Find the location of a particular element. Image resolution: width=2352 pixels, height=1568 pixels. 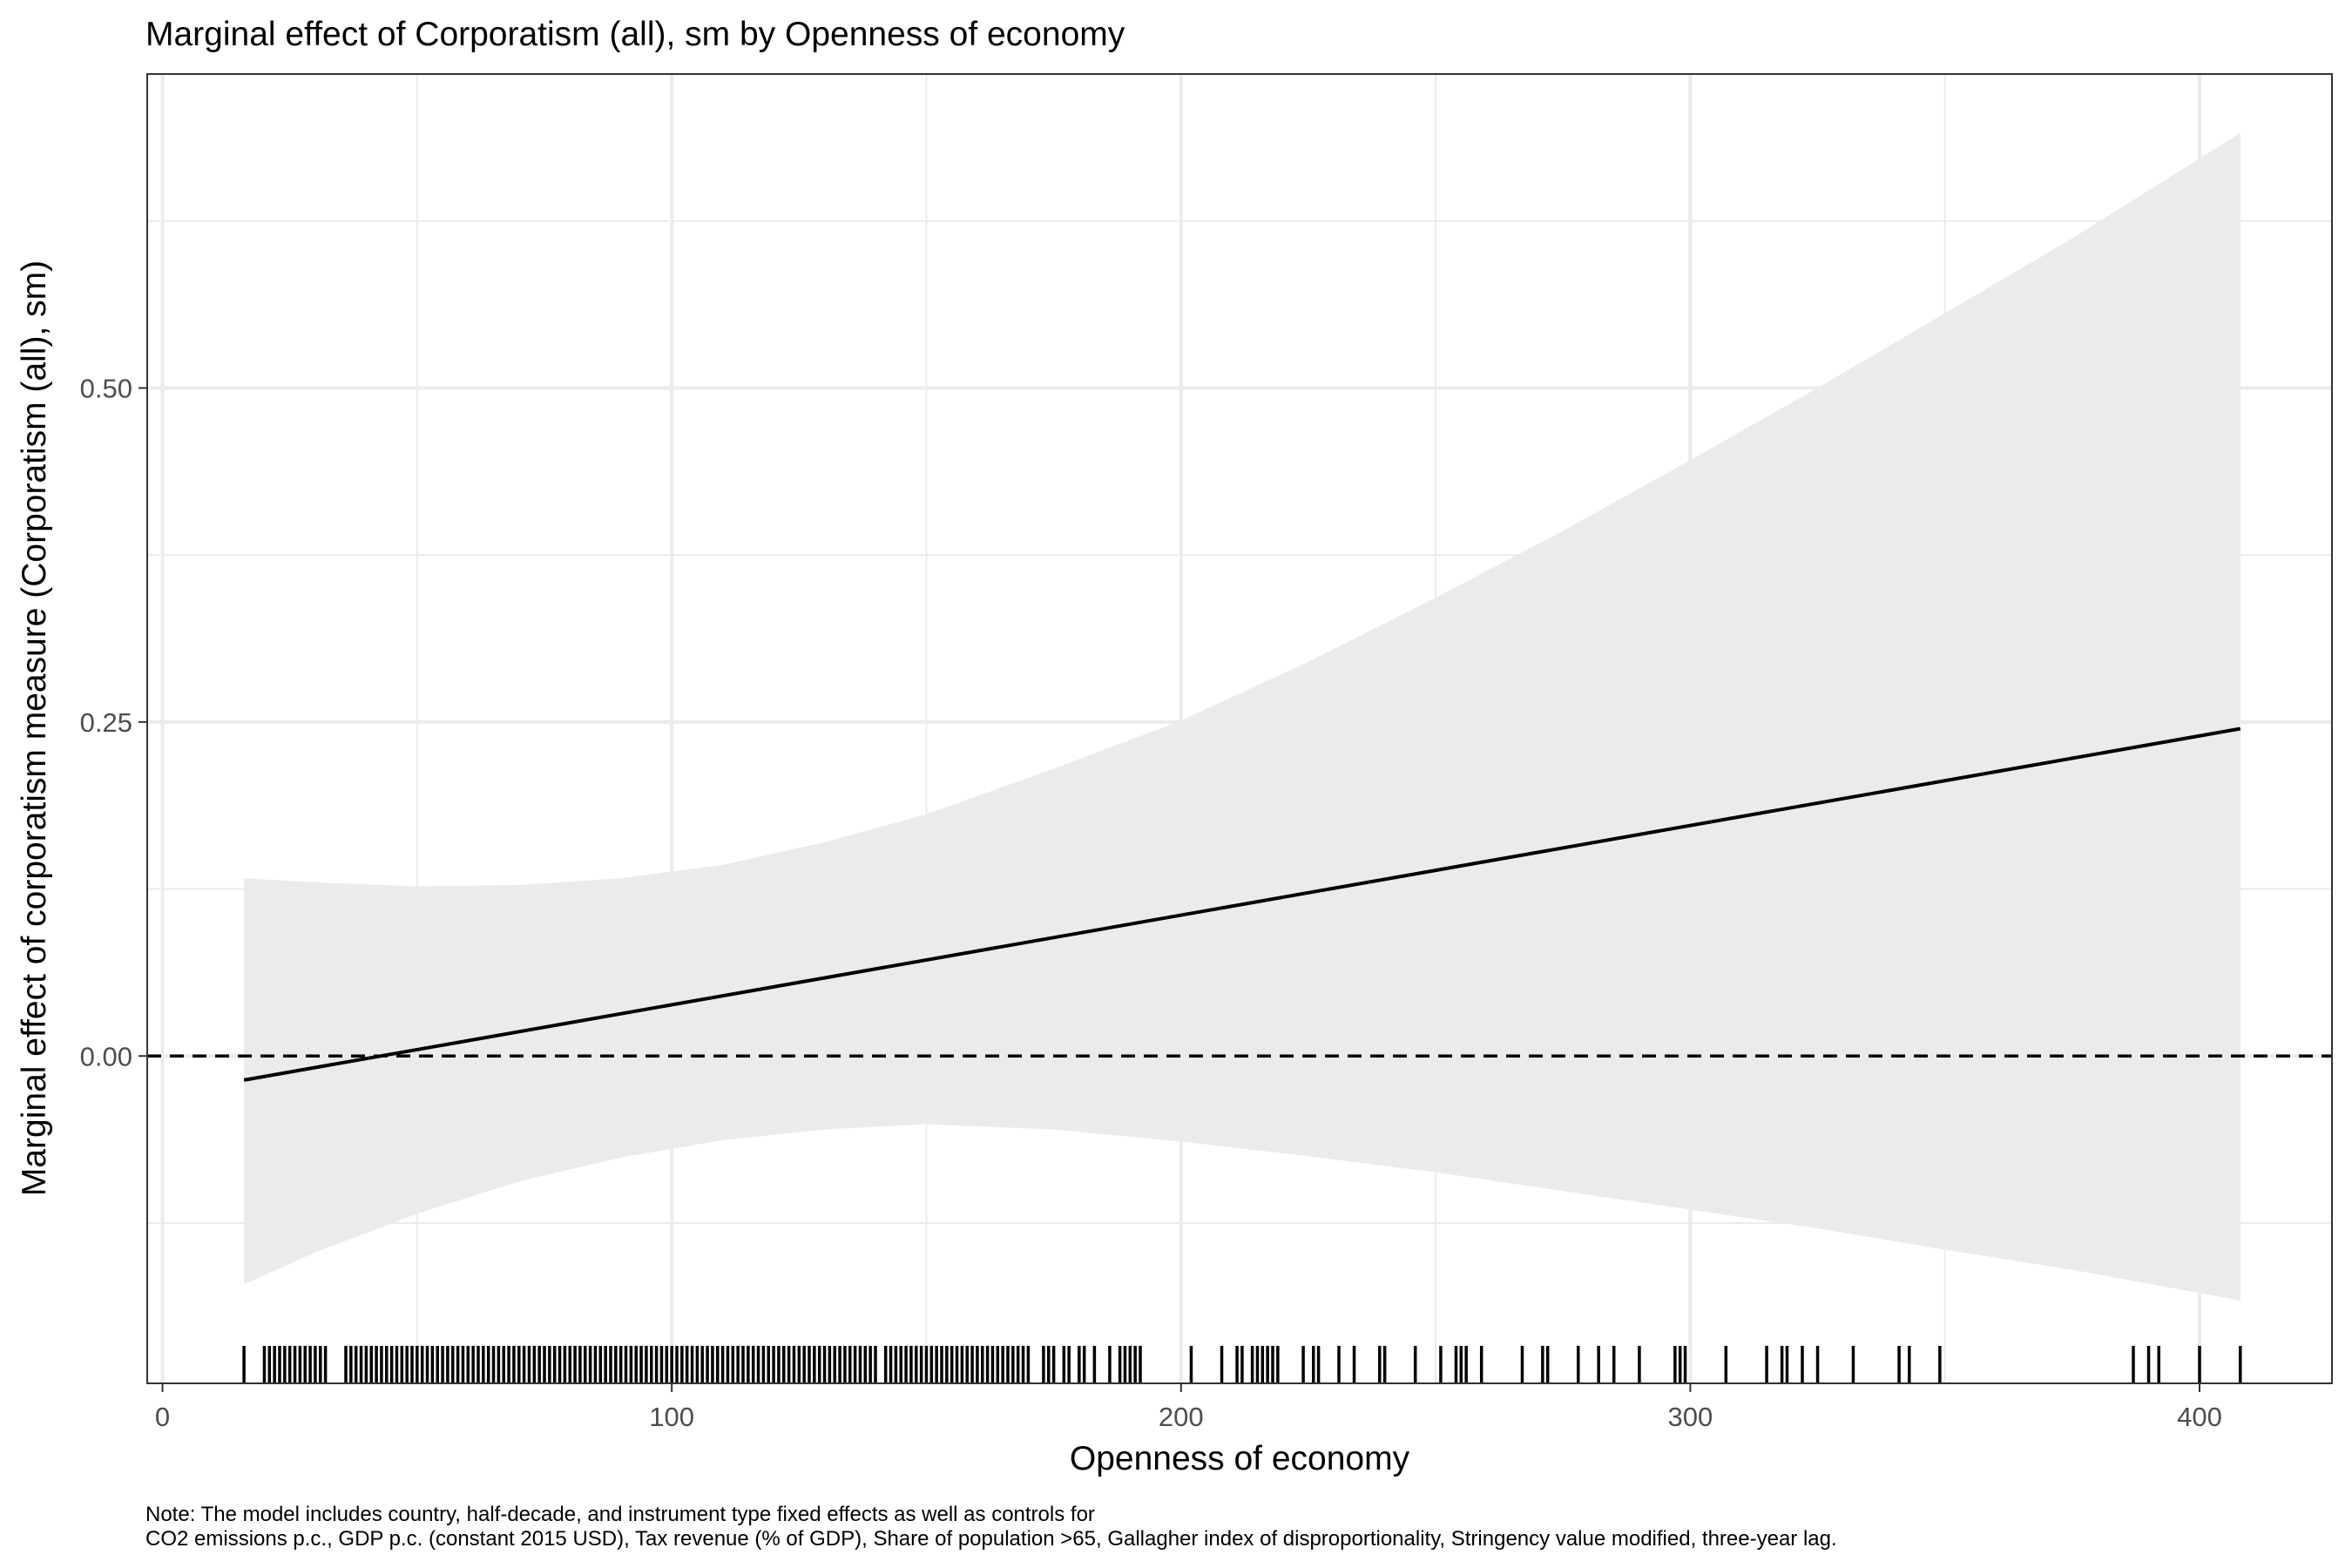

x-tick-label: 100 is located at coordinates (672, 1417).